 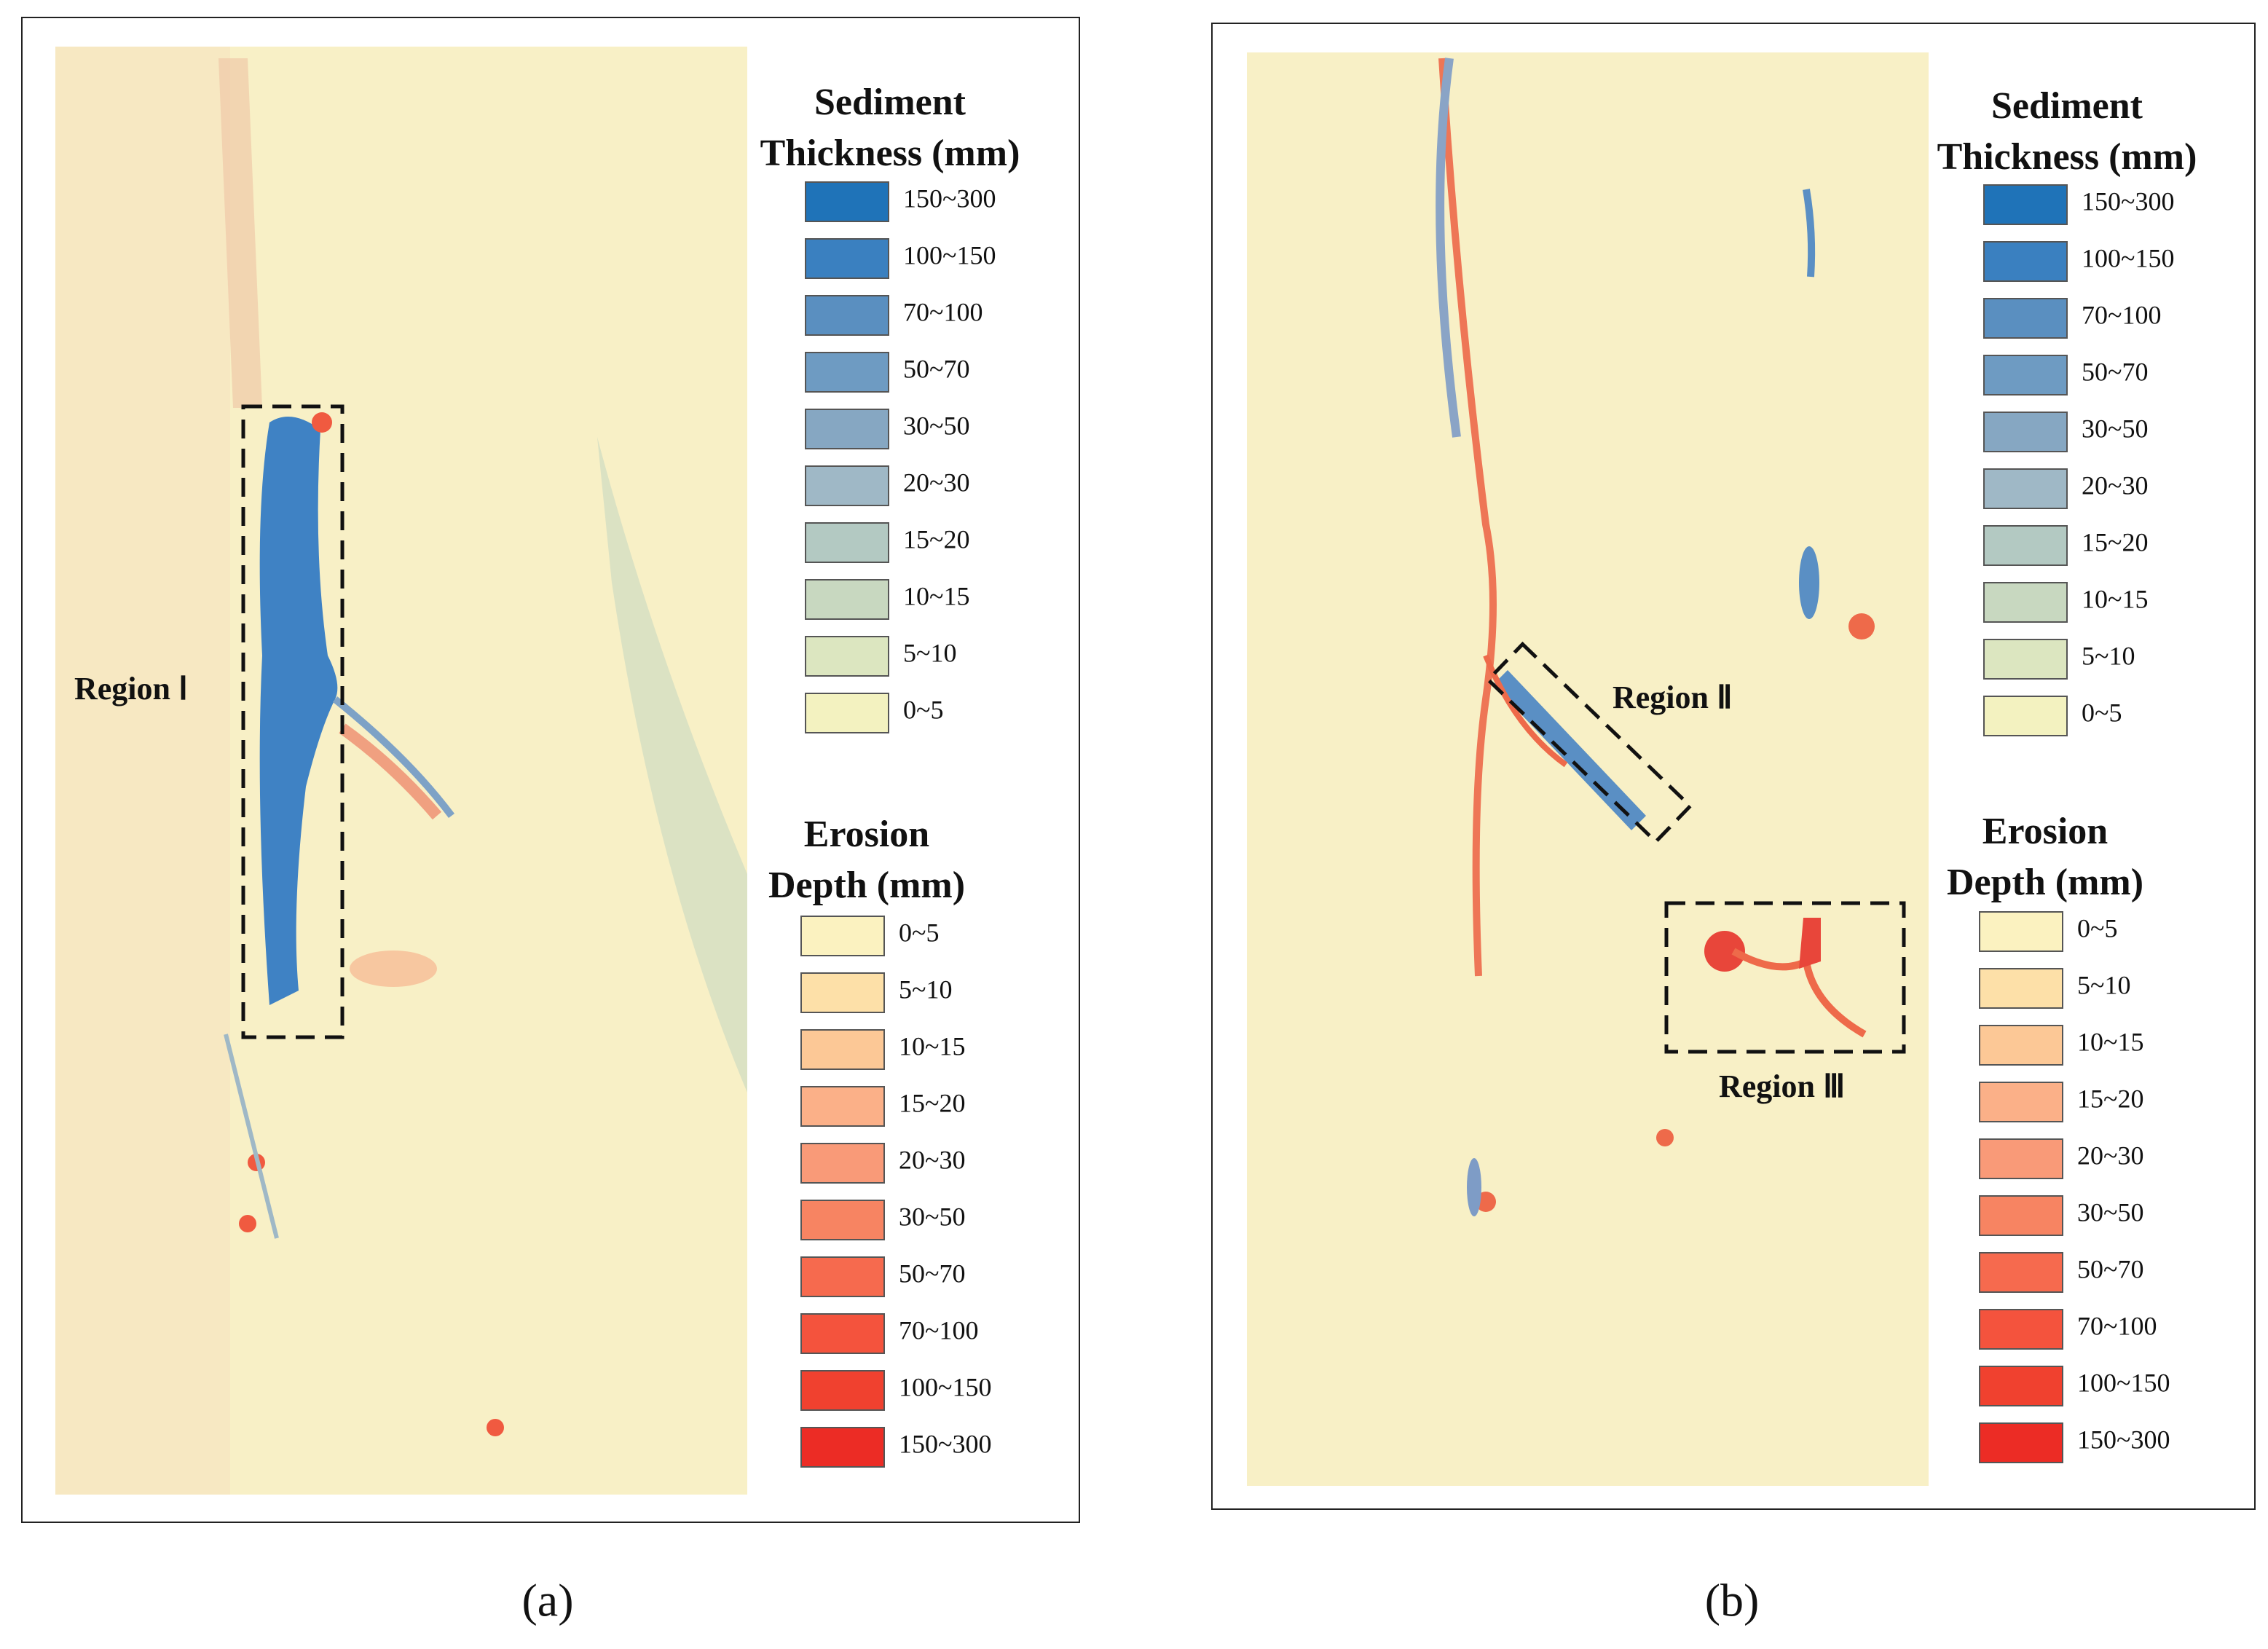 What do you see at coordinates (131, 689) in the screenshot?
I see `region-label: Region Ⅰ` at bounding box center [131, 689].